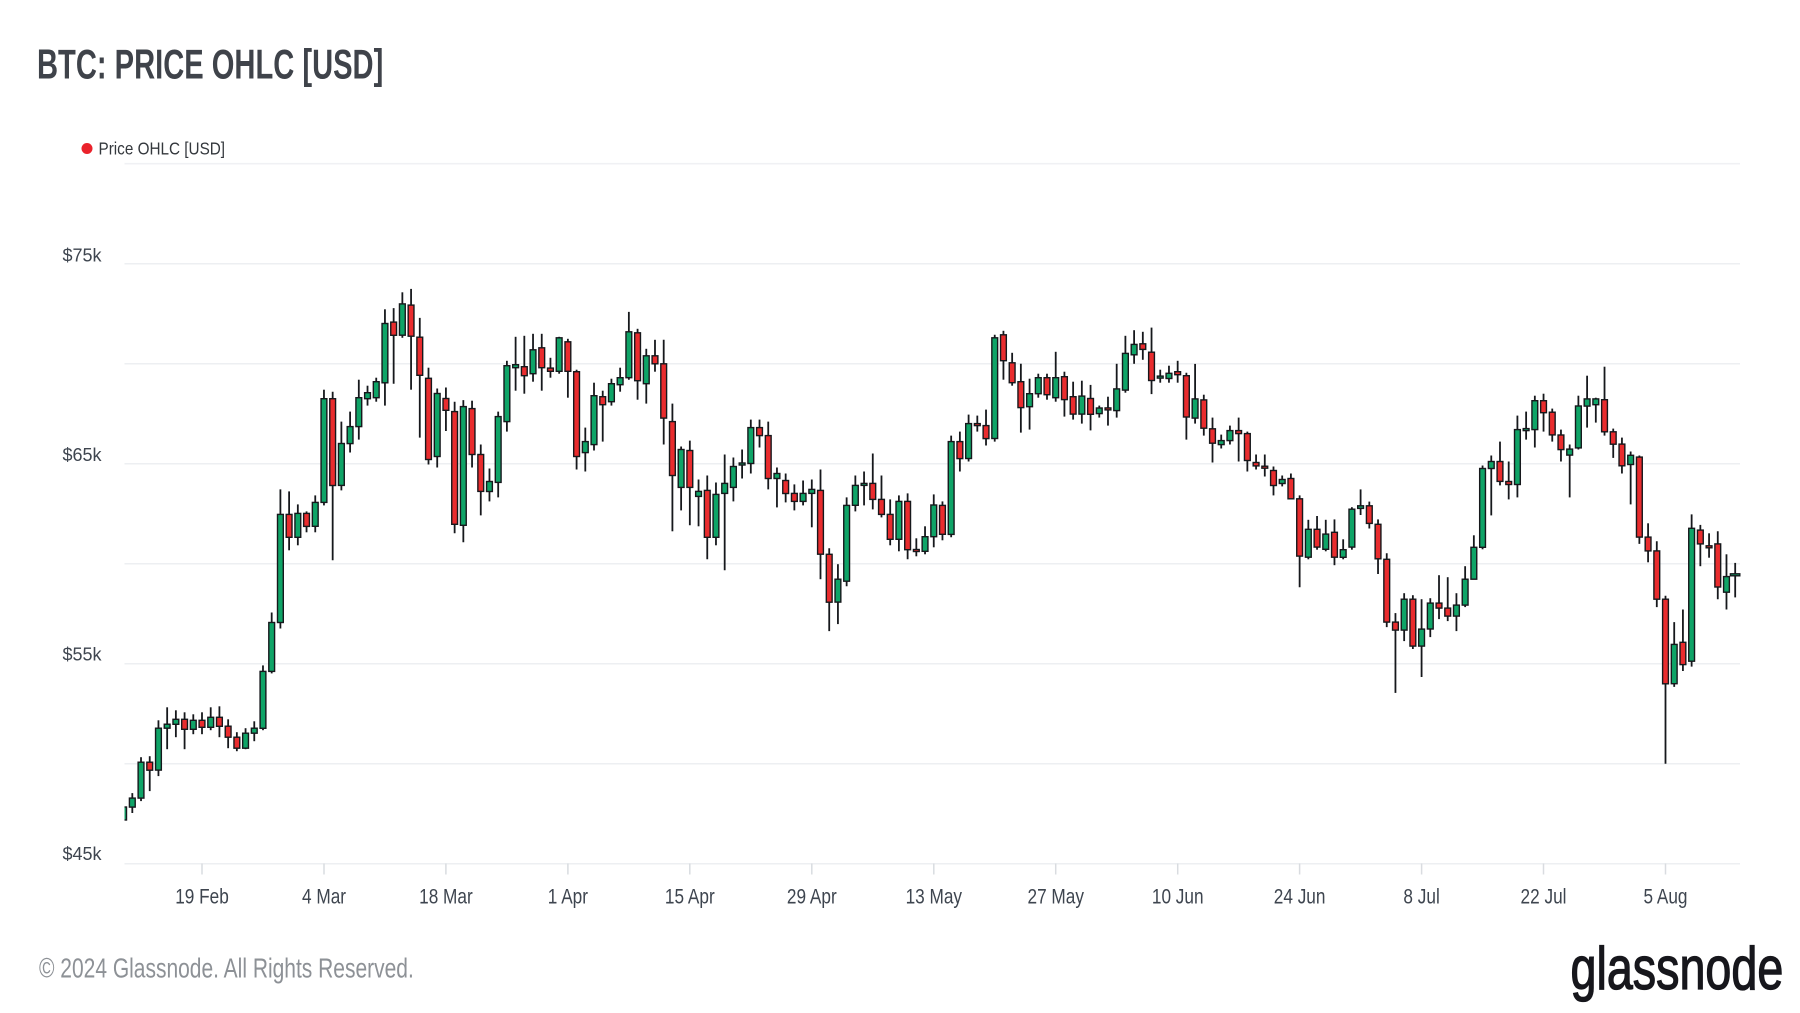  Describe the element at coordinates (690, 897) in the screenshot. I see `svg-text: 15 Apr` at that location.